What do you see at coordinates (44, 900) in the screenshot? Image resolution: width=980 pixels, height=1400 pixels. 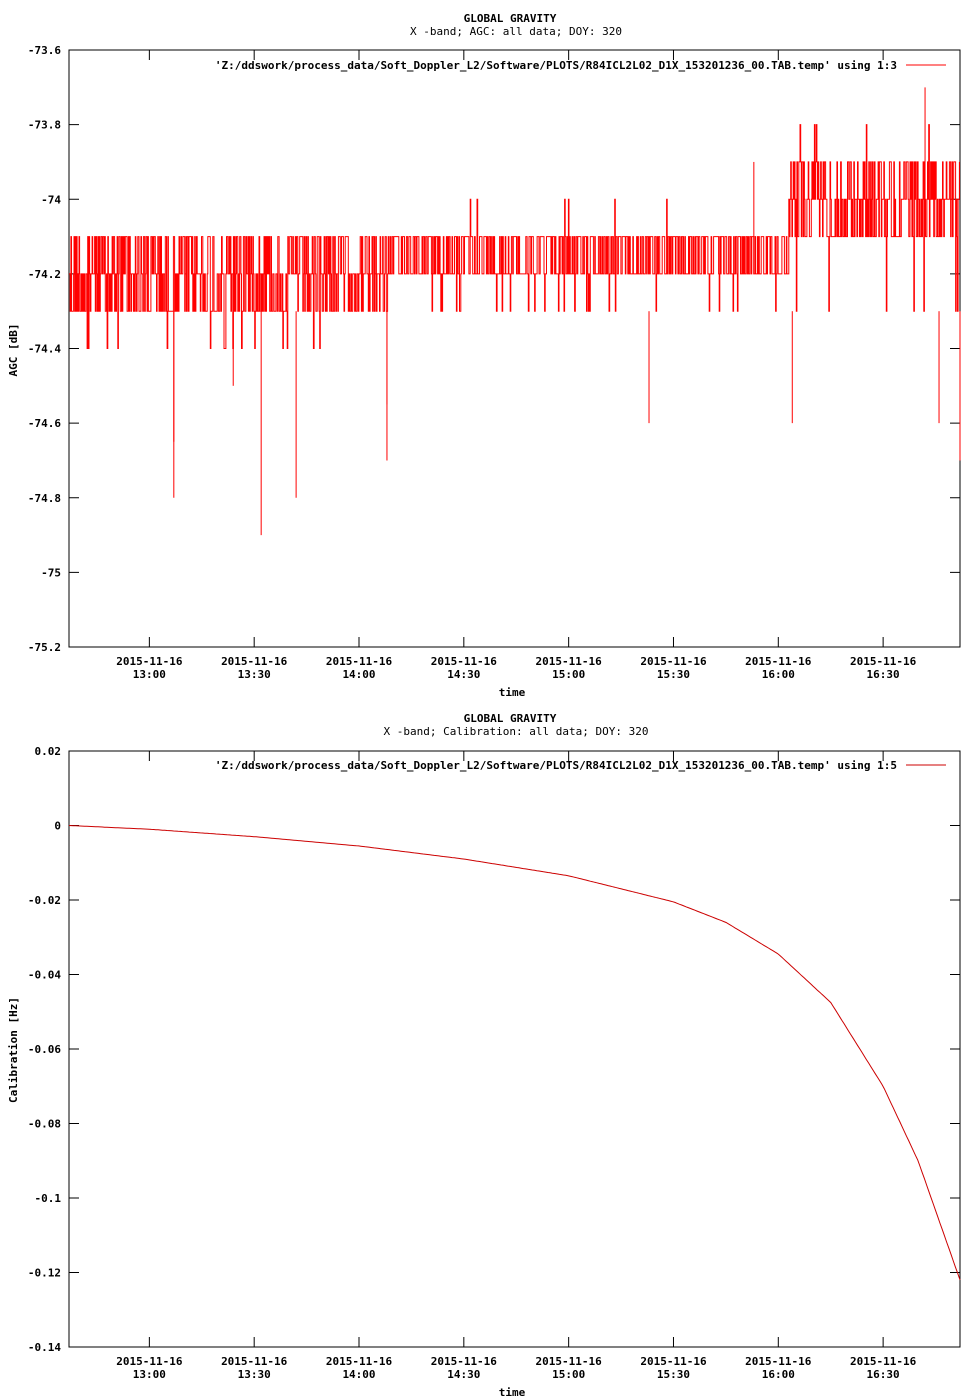 I see `y-tick-label: -0.02` at bounding box center [44, 900].